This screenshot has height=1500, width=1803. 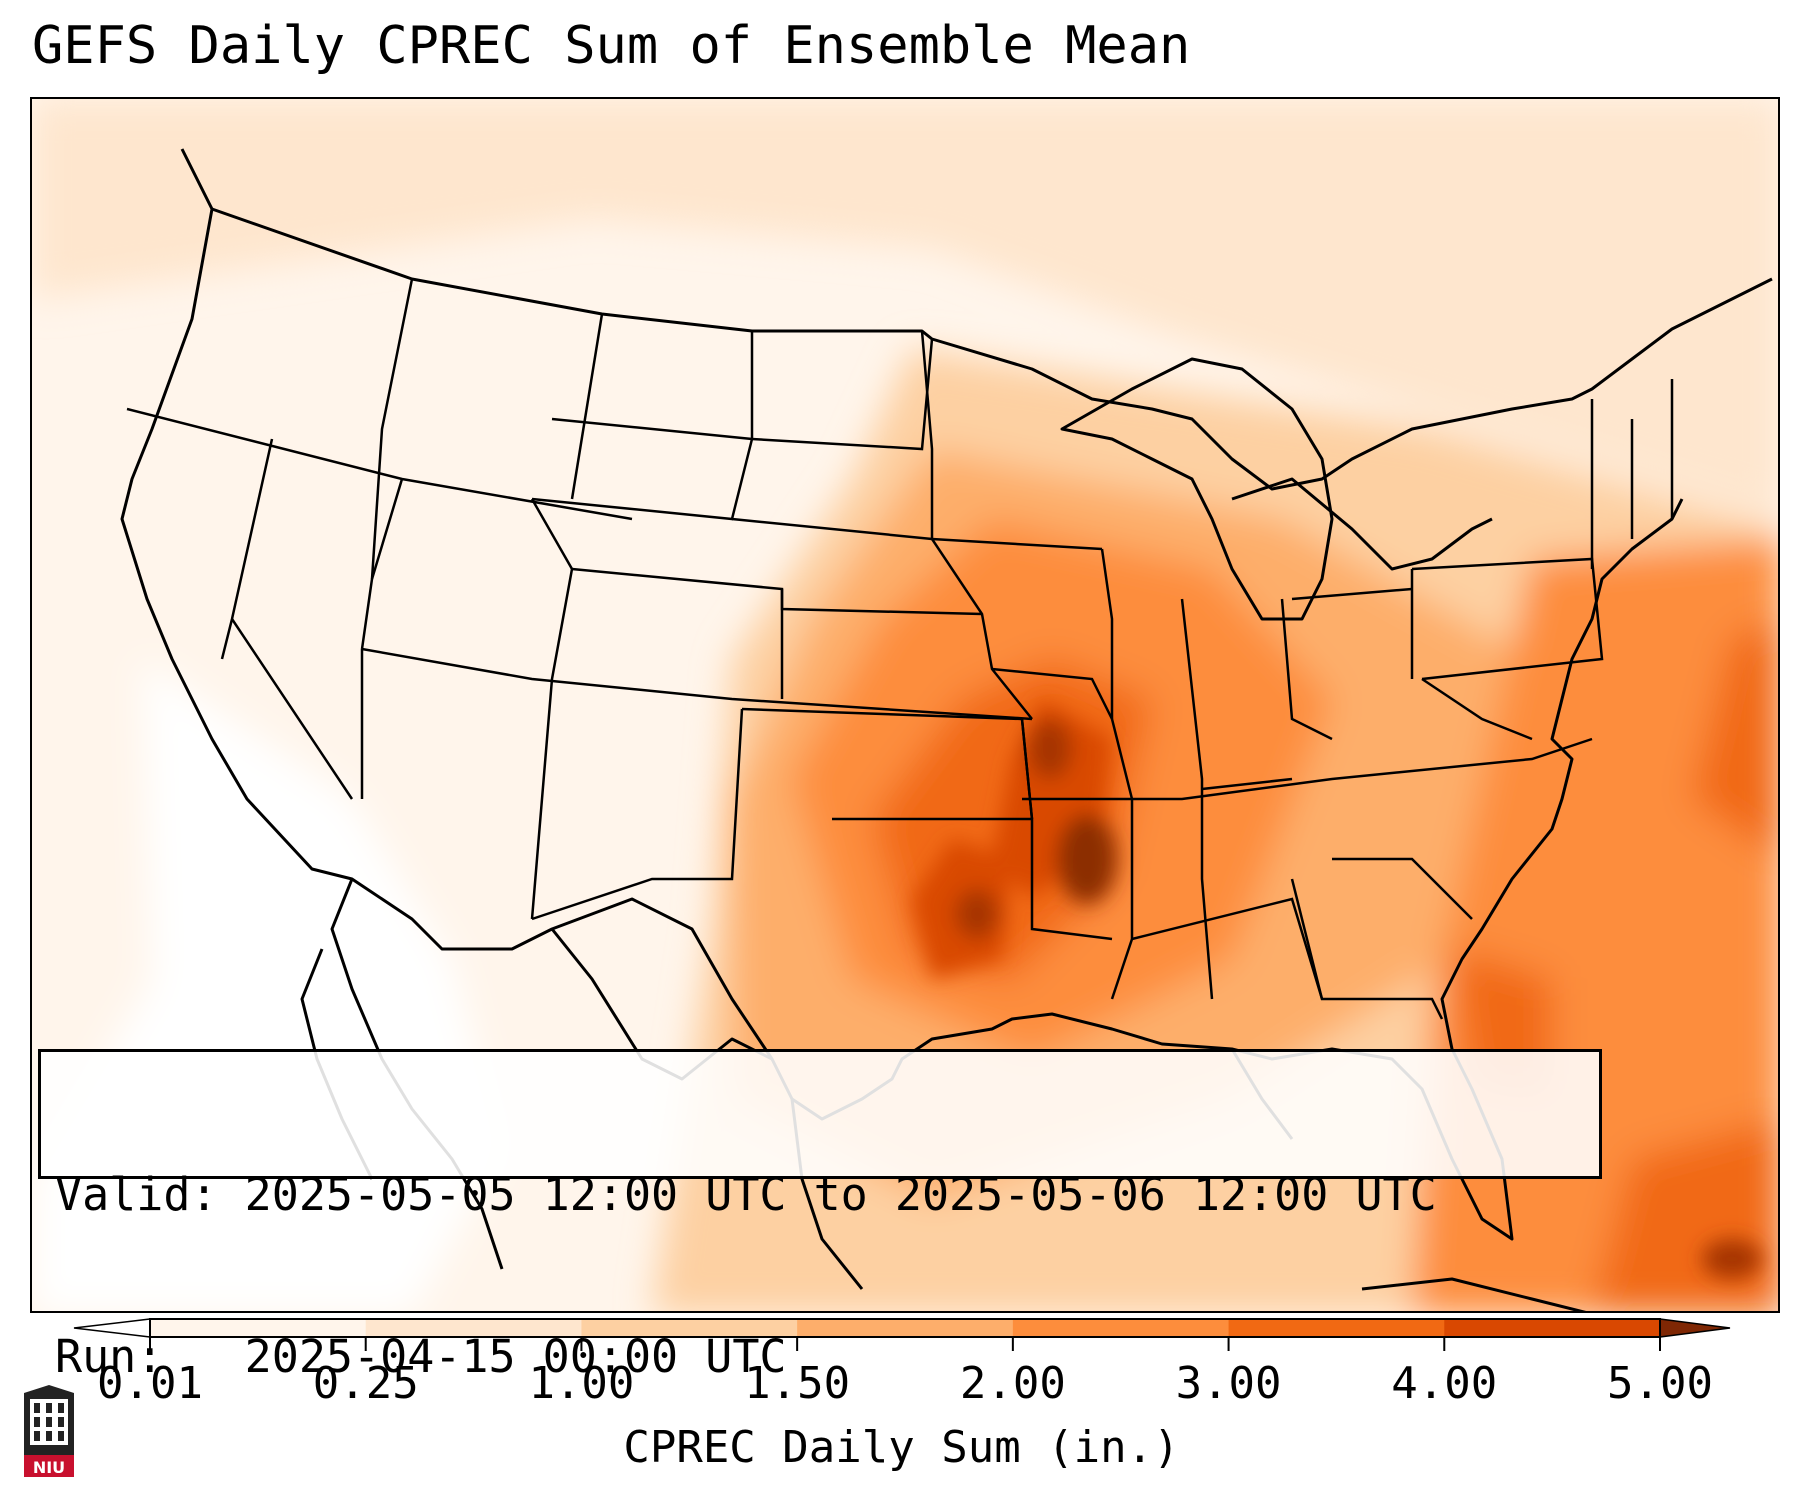 I want to click on run-label: Run:, so click(x=109, y=1356).